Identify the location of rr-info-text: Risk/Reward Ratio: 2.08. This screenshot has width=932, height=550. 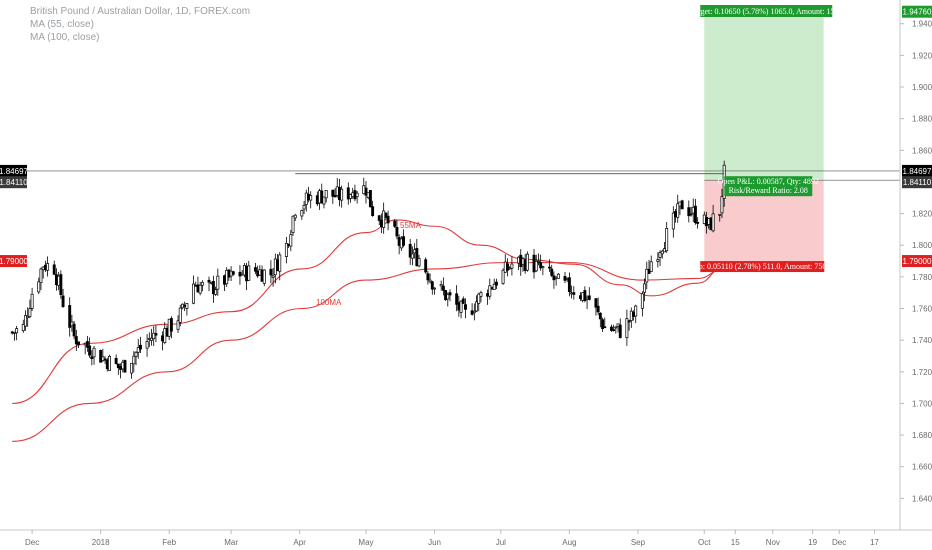
(768, 190).